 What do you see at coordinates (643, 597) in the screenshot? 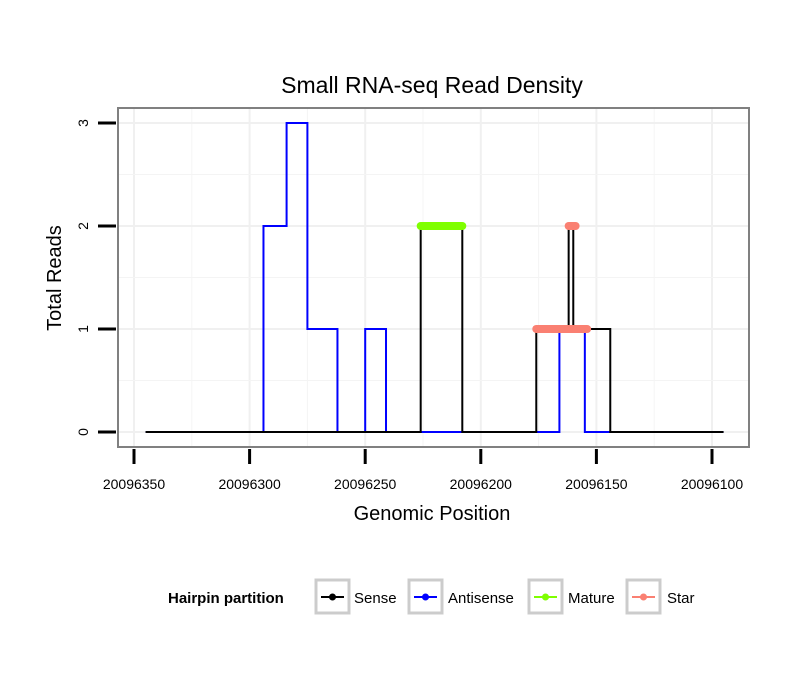
I see `legend-marker-star` at bounding box center [643, 597].